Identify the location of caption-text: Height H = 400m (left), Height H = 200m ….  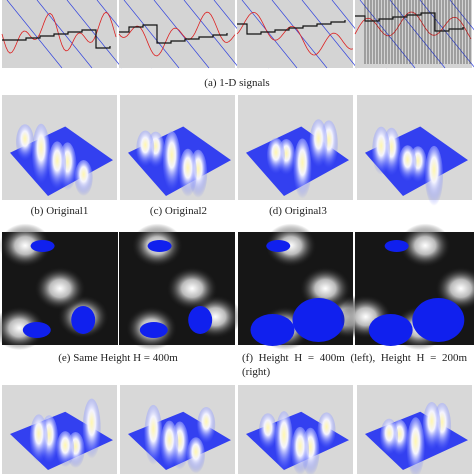
(354, 365).